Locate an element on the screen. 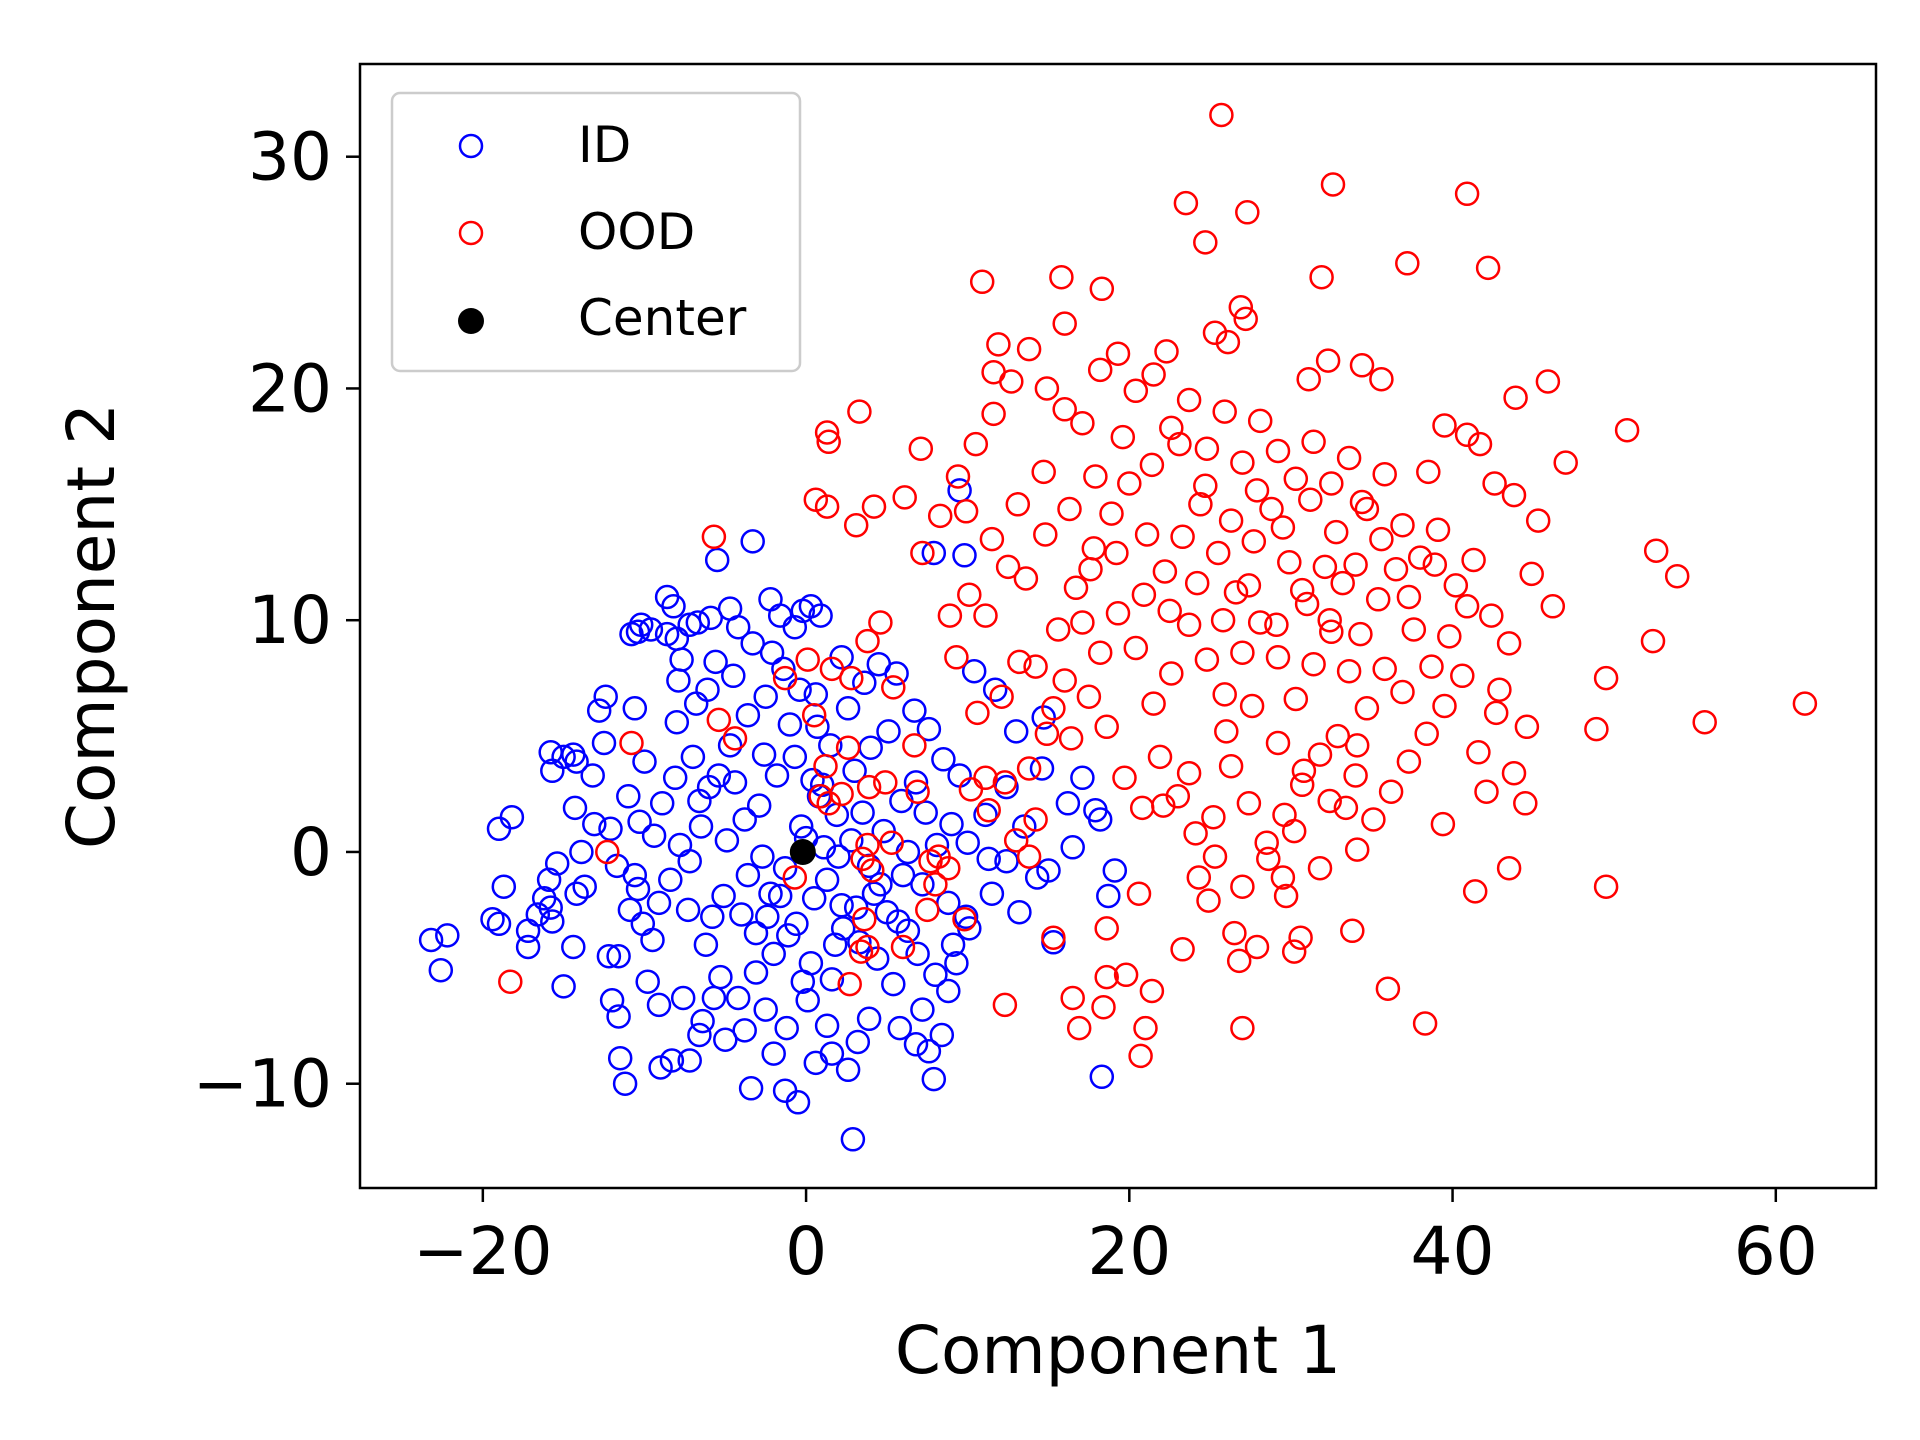 The width and height of the screenshot is (1920, 1440). y-tick-label: 0 is located at coordinates (311, 852).